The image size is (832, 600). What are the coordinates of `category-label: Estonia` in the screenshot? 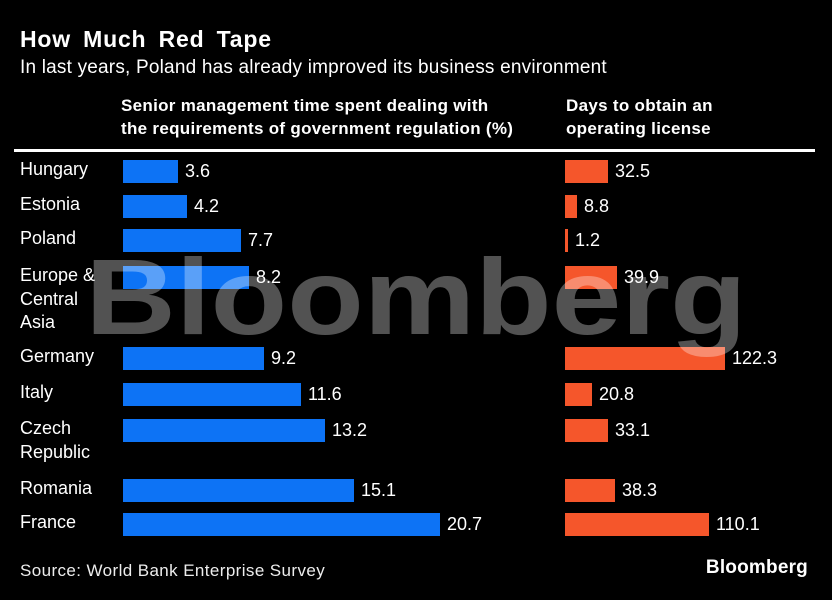 It's located at (50, 204).